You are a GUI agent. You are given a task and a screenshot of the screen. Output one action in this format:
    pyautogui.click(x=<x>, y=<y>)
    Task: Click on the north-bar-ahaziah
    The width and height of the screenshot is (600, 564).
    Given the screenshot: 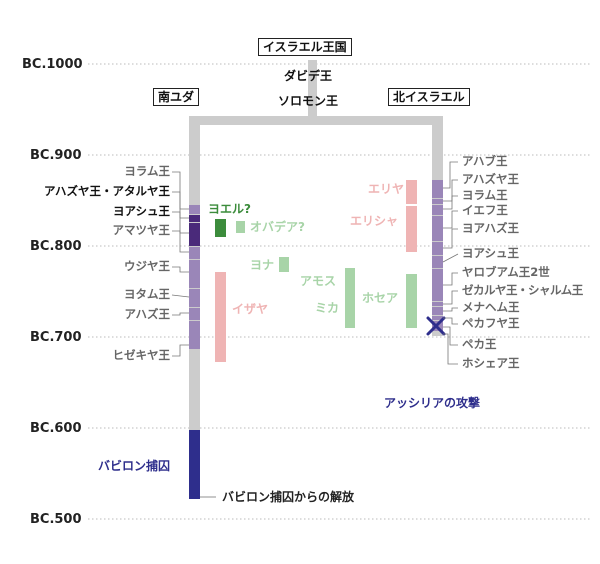 What is the action you would take?
    pyautogui.click(x=437, y=201)
    